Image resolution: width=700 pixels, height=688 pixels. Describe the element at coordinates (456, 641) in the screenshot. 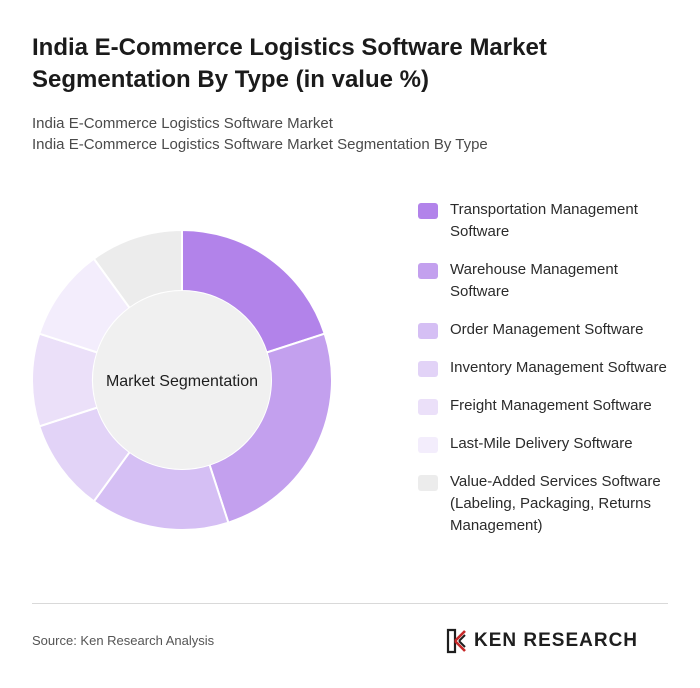

I see `ken-research-logo-icon` at that location.